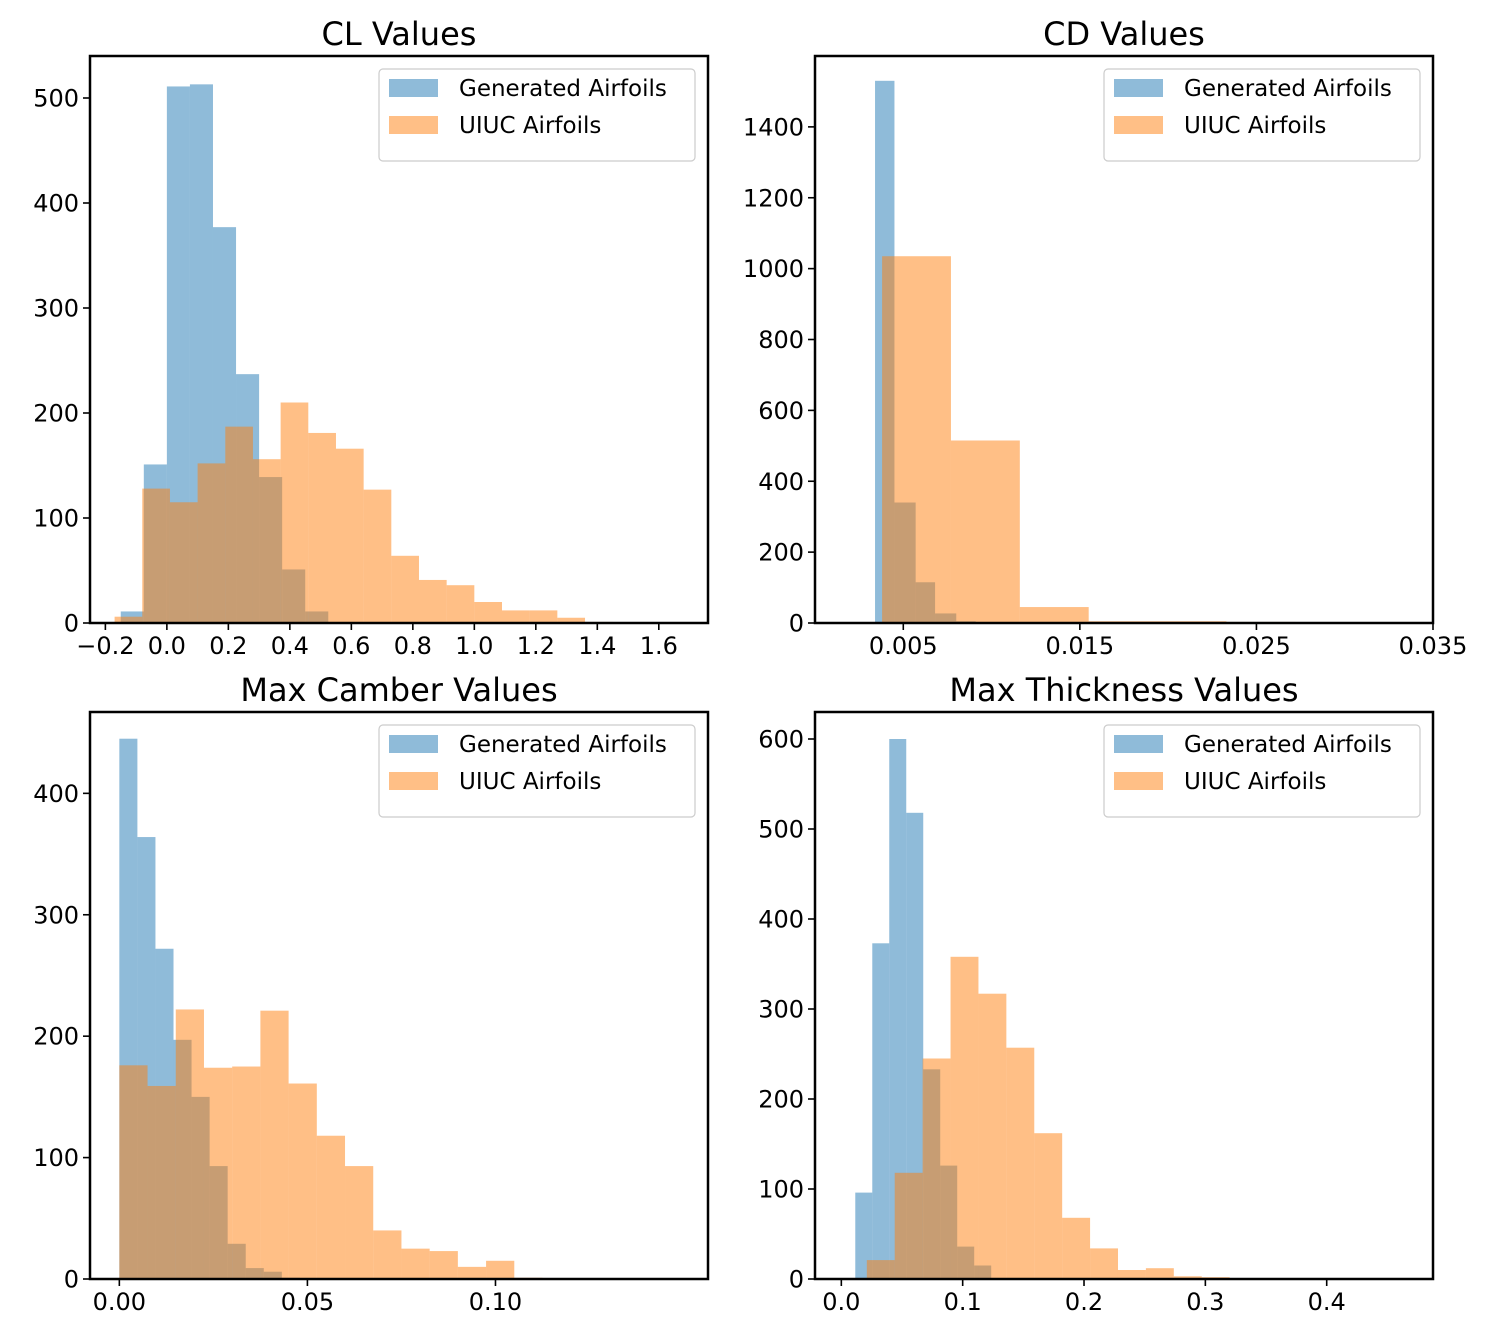  Describe the element at coordinates (119, 1302) in the screenshot. I see `x-tick-label: 0.00` at that location.